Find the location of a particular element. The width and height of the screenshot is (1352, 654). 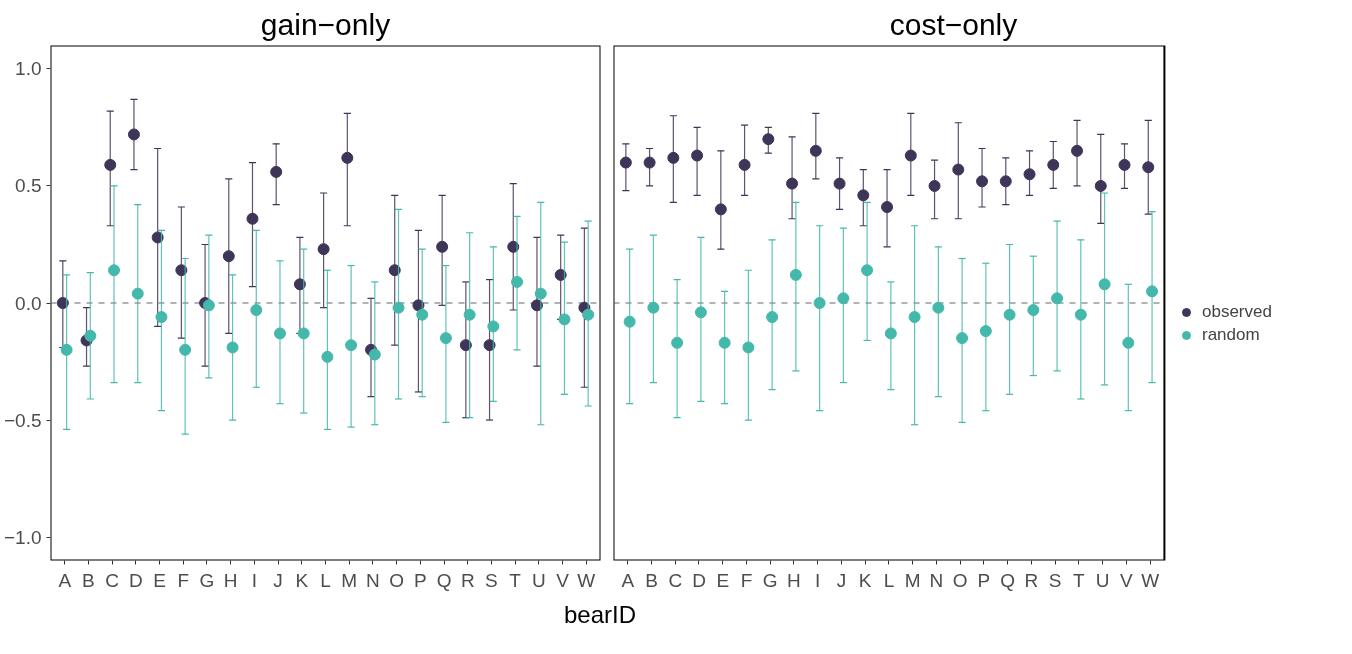

y-tick-label: −0.5 is located at coordinates (22, 420).